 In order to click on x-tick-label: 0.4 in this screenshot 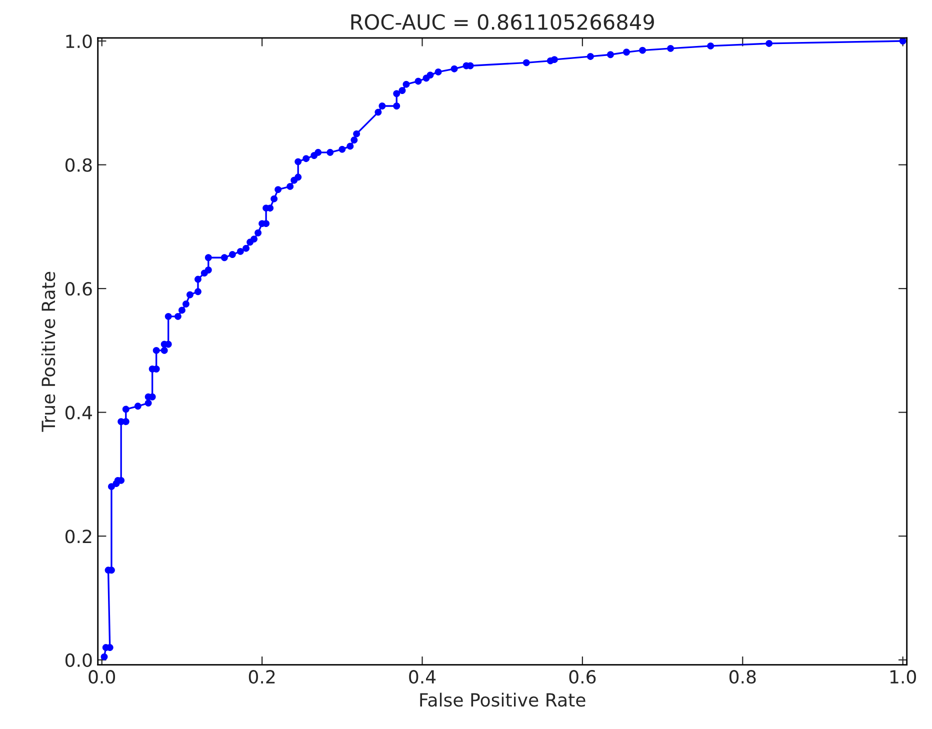, I will do `click(422, 677)`.